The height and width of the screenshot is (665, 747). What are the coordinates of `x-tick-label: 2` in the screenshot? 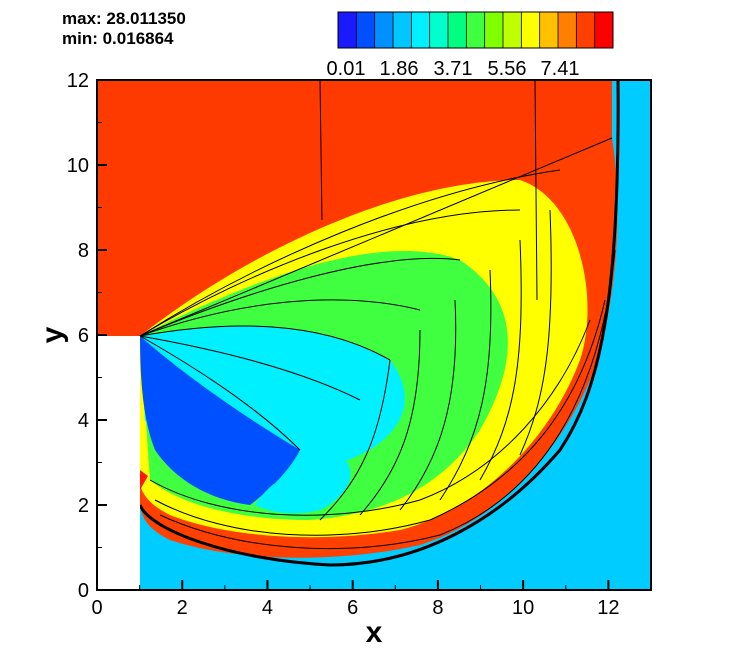 It's located at (182, 608).